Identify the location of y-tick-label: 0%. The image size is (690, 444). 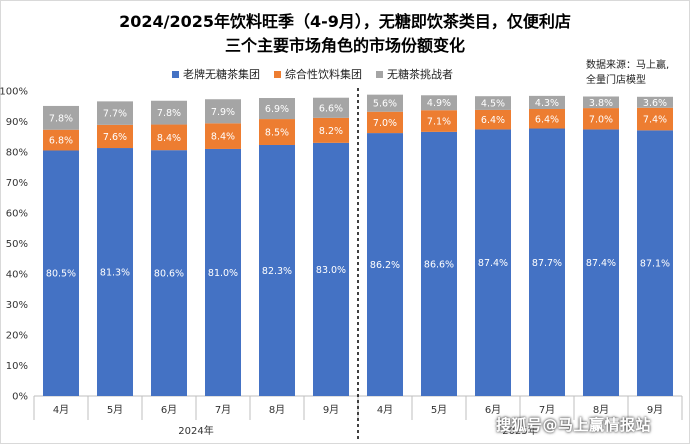
(20, 397).